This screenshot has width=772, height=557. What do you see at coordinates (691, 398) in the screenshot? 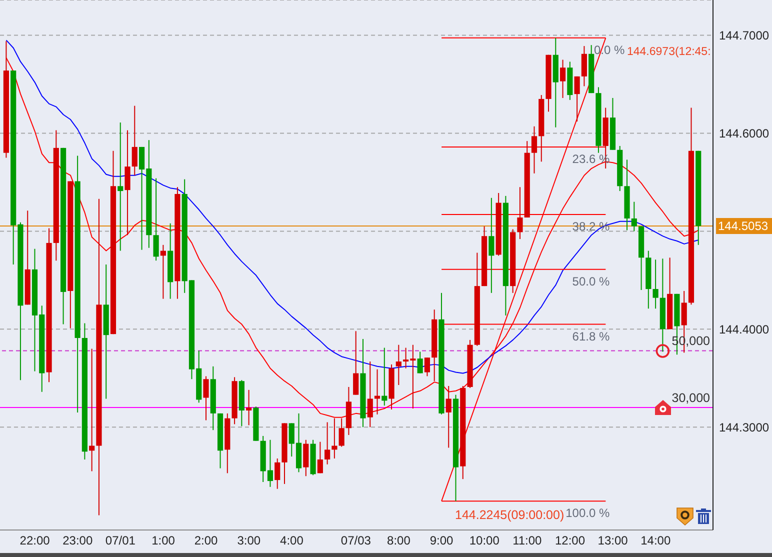
I see `annotation: 30,000` at bounding box center [691, 398].